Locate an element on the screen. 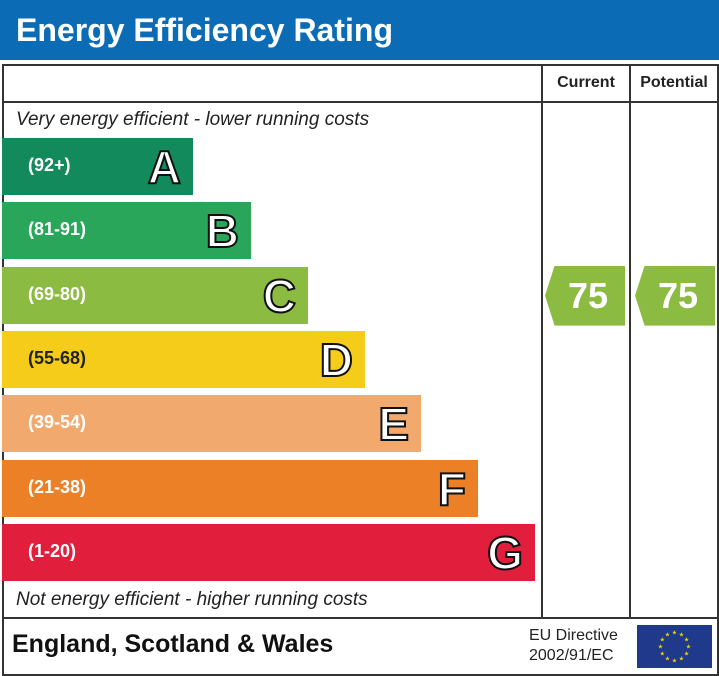  band-range: (69-80) is located at coordinates (57, 293).